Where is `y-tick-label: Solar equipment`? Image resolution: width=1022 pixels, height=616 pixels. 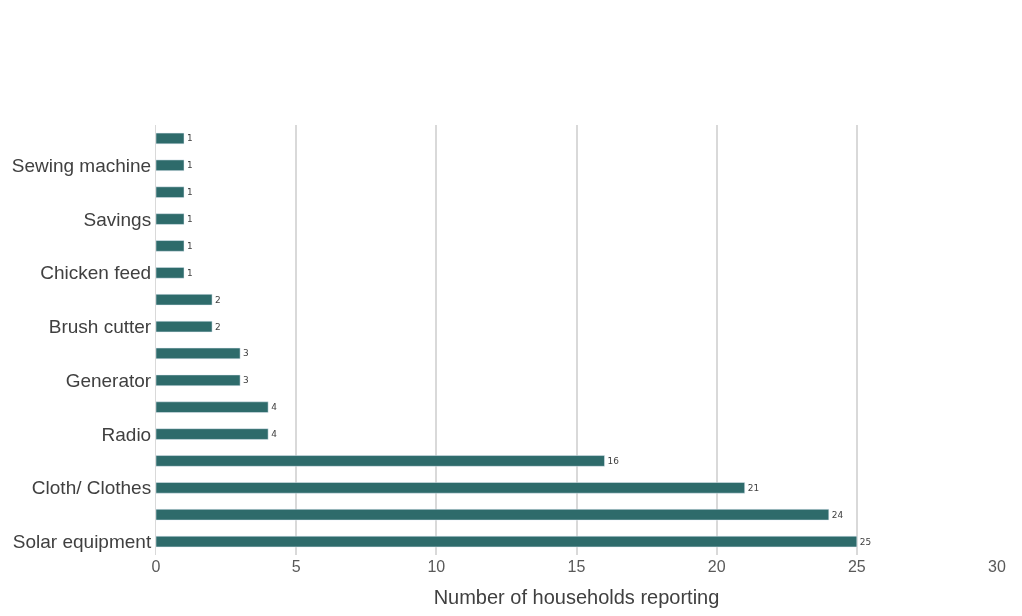
y-tick-label: Solar equipment is located at coordinates (82, 542).